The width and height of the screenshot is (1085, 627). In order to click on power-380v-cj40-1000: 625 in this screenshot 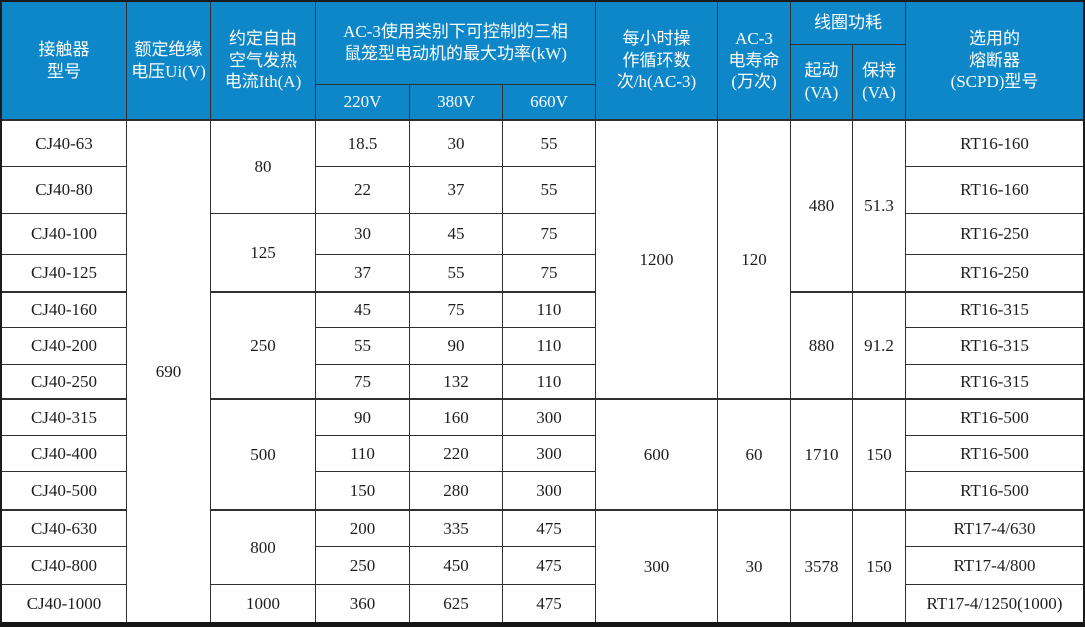, I will do `click(456, 603)`.